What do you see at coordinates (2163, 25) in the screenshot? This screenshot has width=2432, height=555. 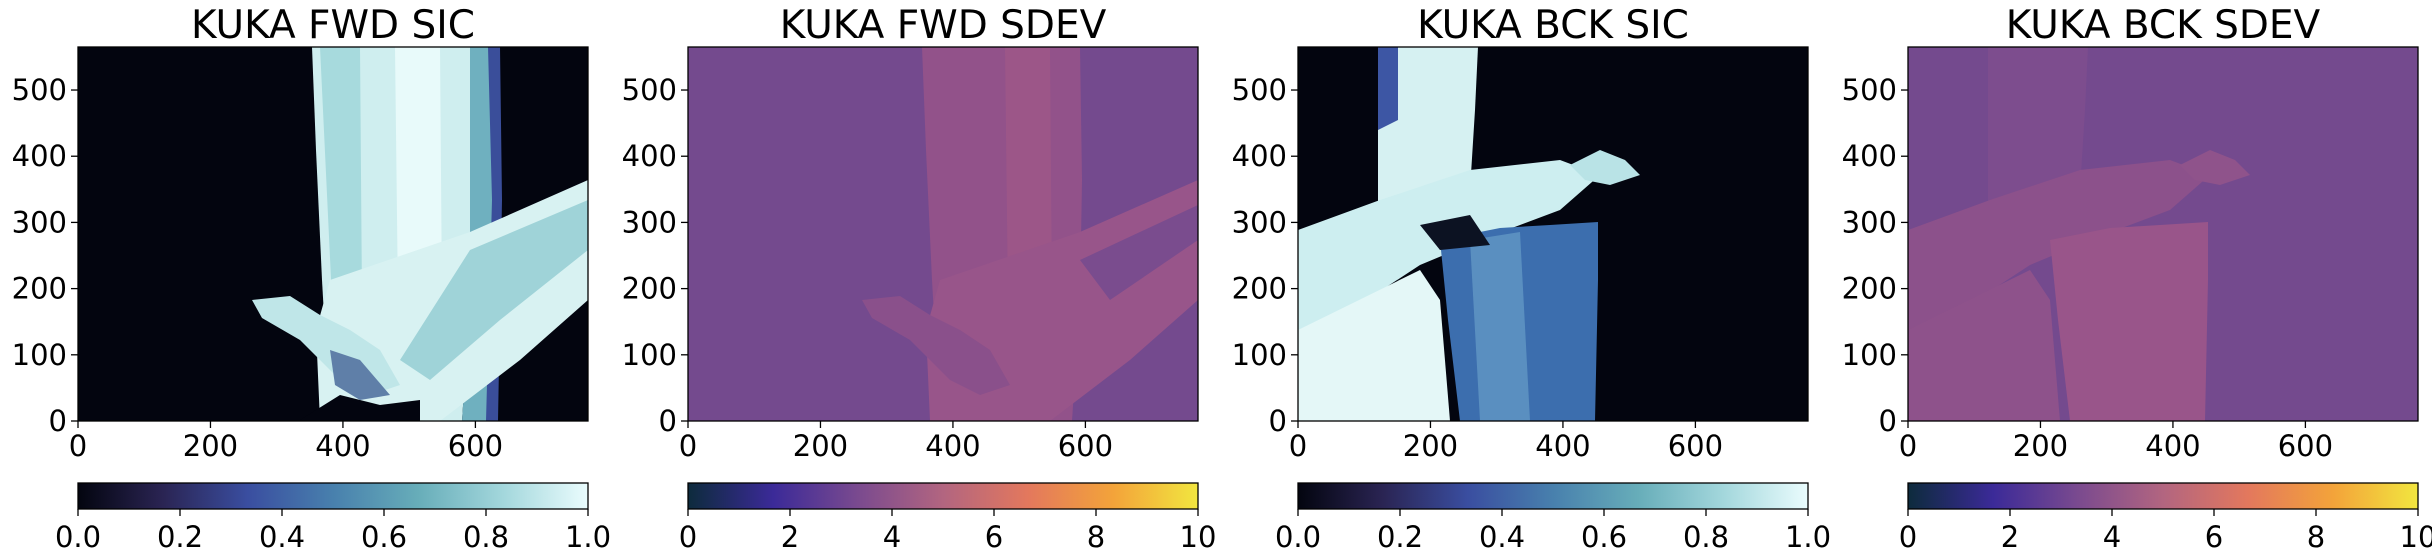 I see `panel-title: KUKA BCK SDEV` at bounding box center [2163, 25].